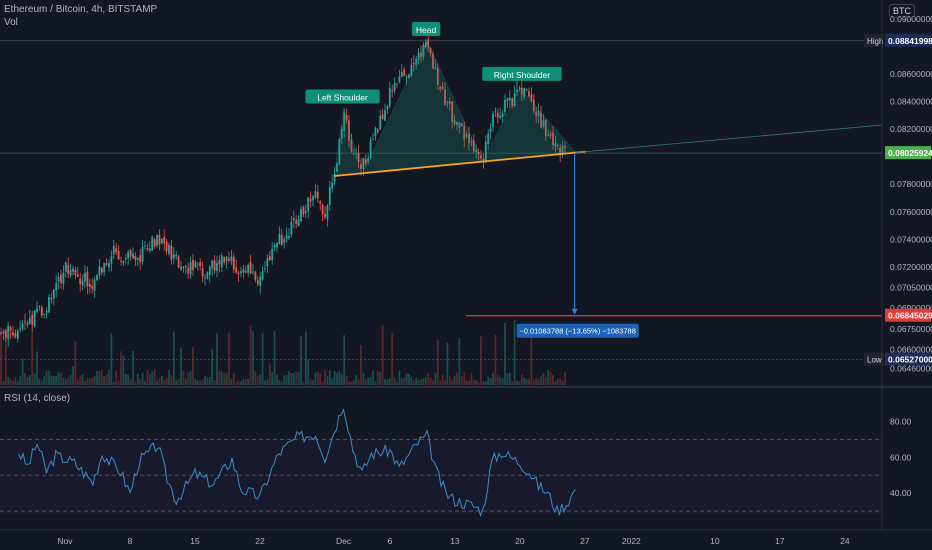 The height and width of the screenshot is (550, 932). Describe the element at coordinates (577, 331) in the screenshot. I see `measure-text: −0.01083788 (−13.65%) −1083788` at that location.